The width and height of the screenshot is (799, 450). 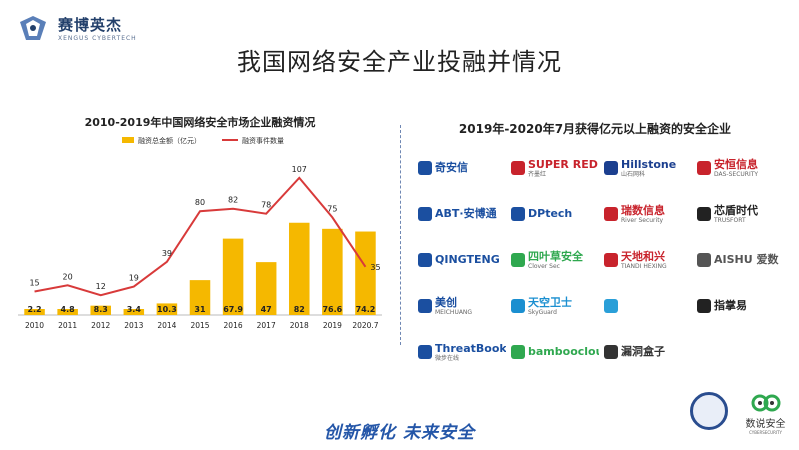 I want to click on brand-subtext: CYBERSECURITY, so click(x=765, y=432).